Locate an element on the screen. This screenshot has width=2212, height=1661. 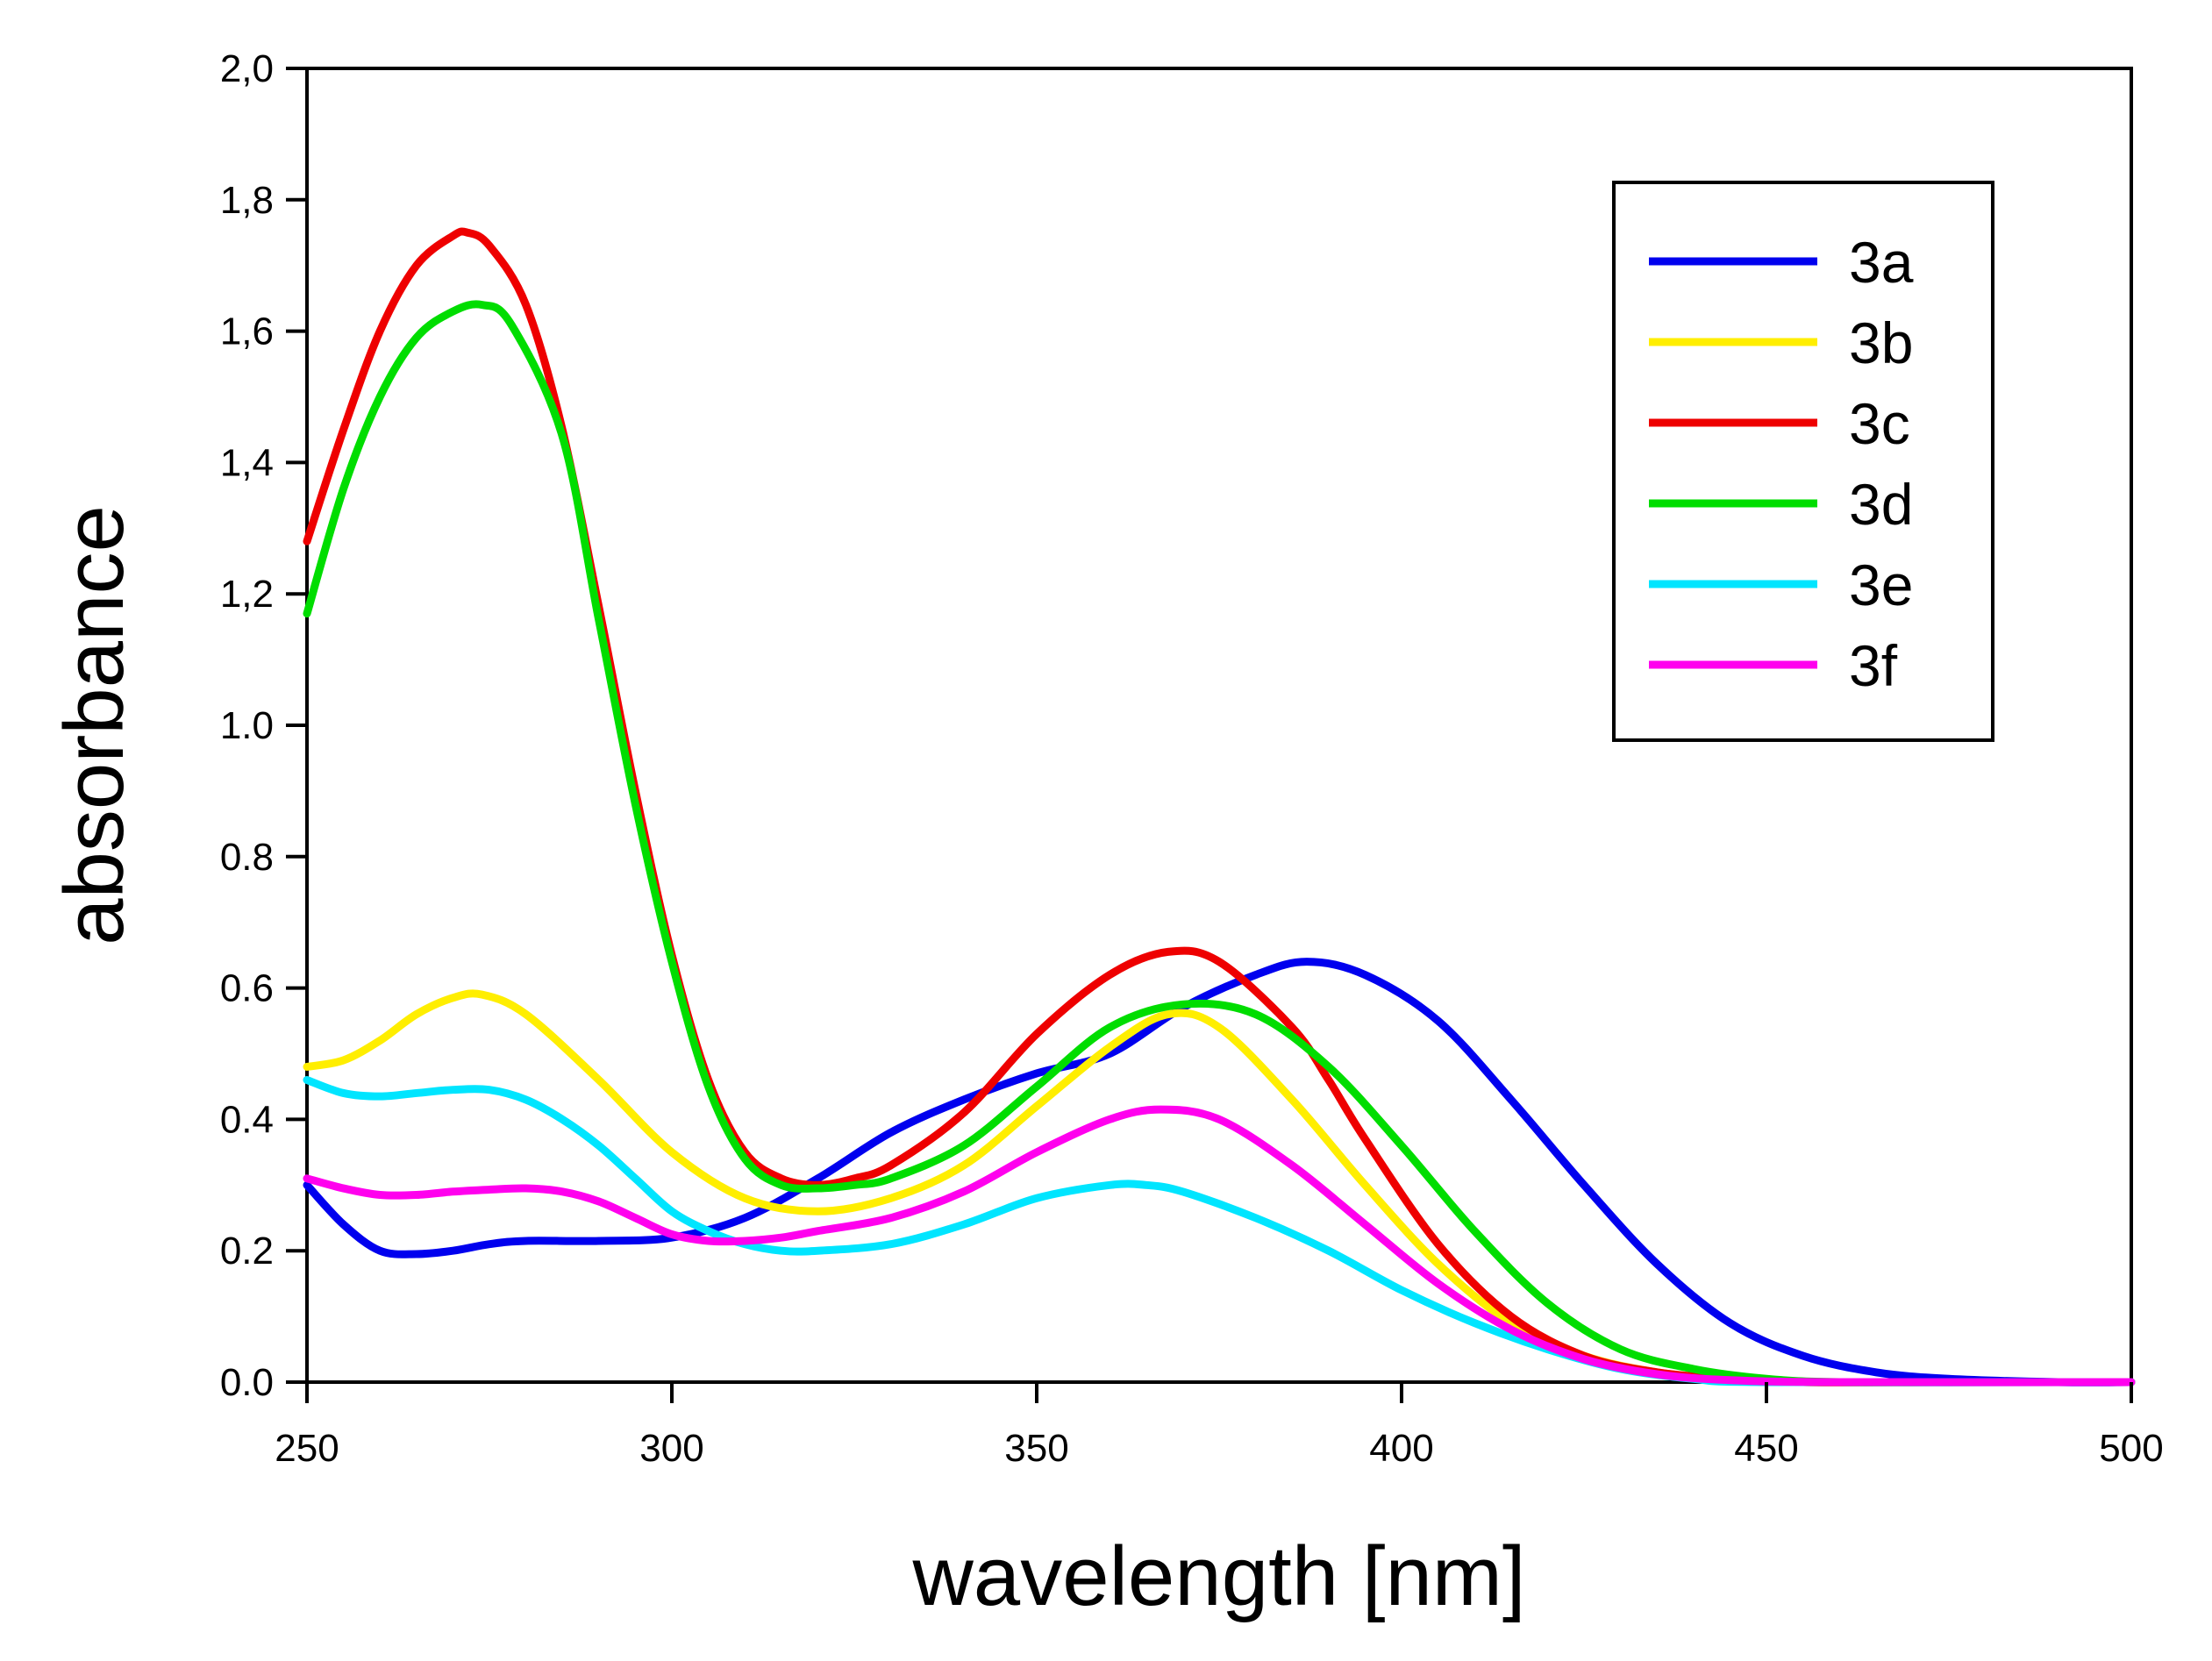
y-tick-label: 1,6 is located at coordinates (247, 331).